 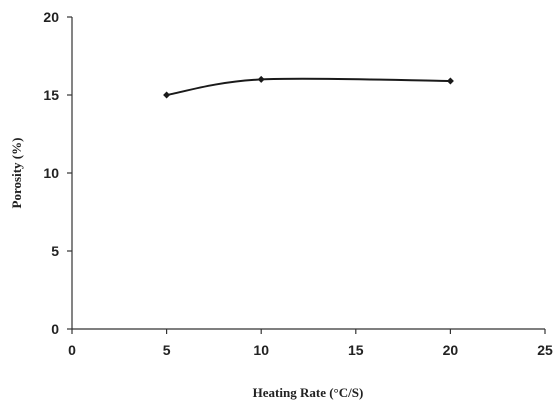 I want to click on x-axis-ticks: 0 5 10 15 20 25, so click(x=310, y=343).